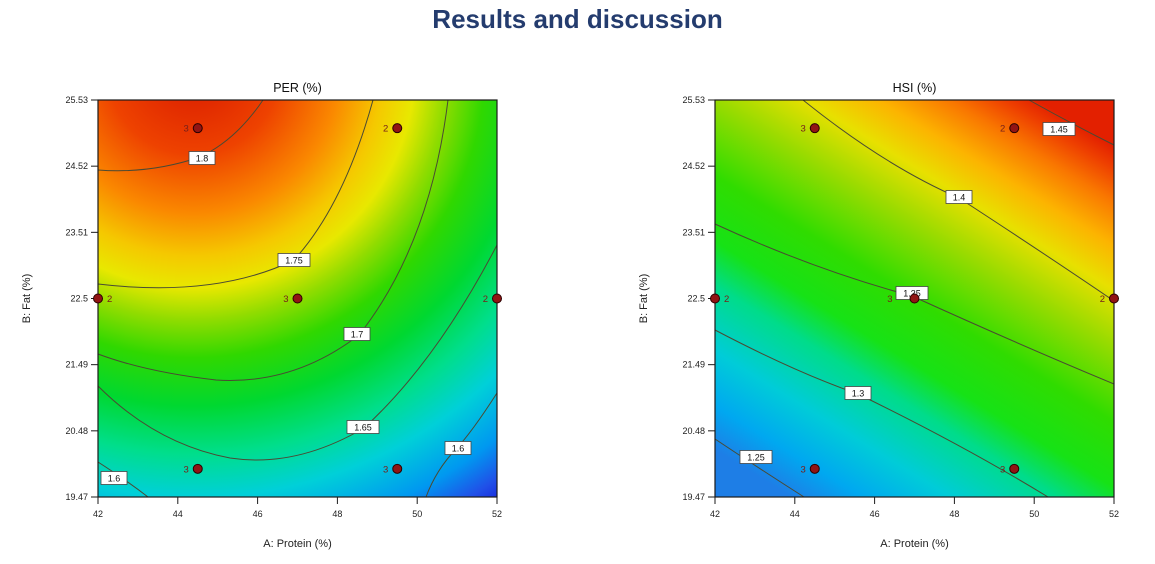 The height and width of the screenshot is (564, 1155). Describe the element at coordinates (915, 88) in the screenshot. I see `chart-title: HSI (%)` at that location.